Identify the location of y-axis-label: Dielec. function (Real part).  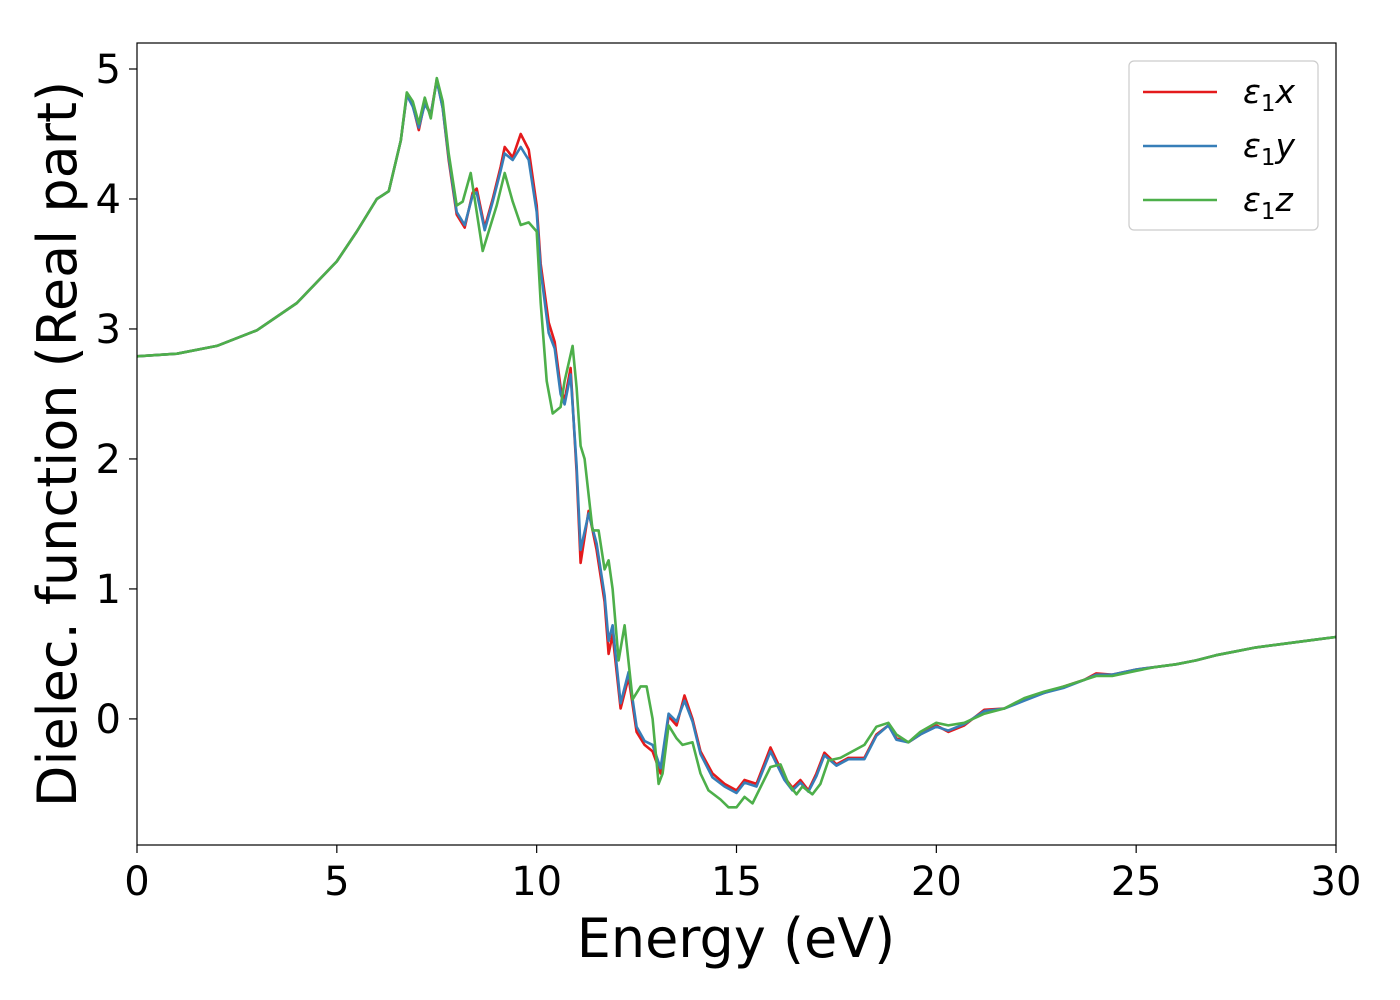
(57, 444).